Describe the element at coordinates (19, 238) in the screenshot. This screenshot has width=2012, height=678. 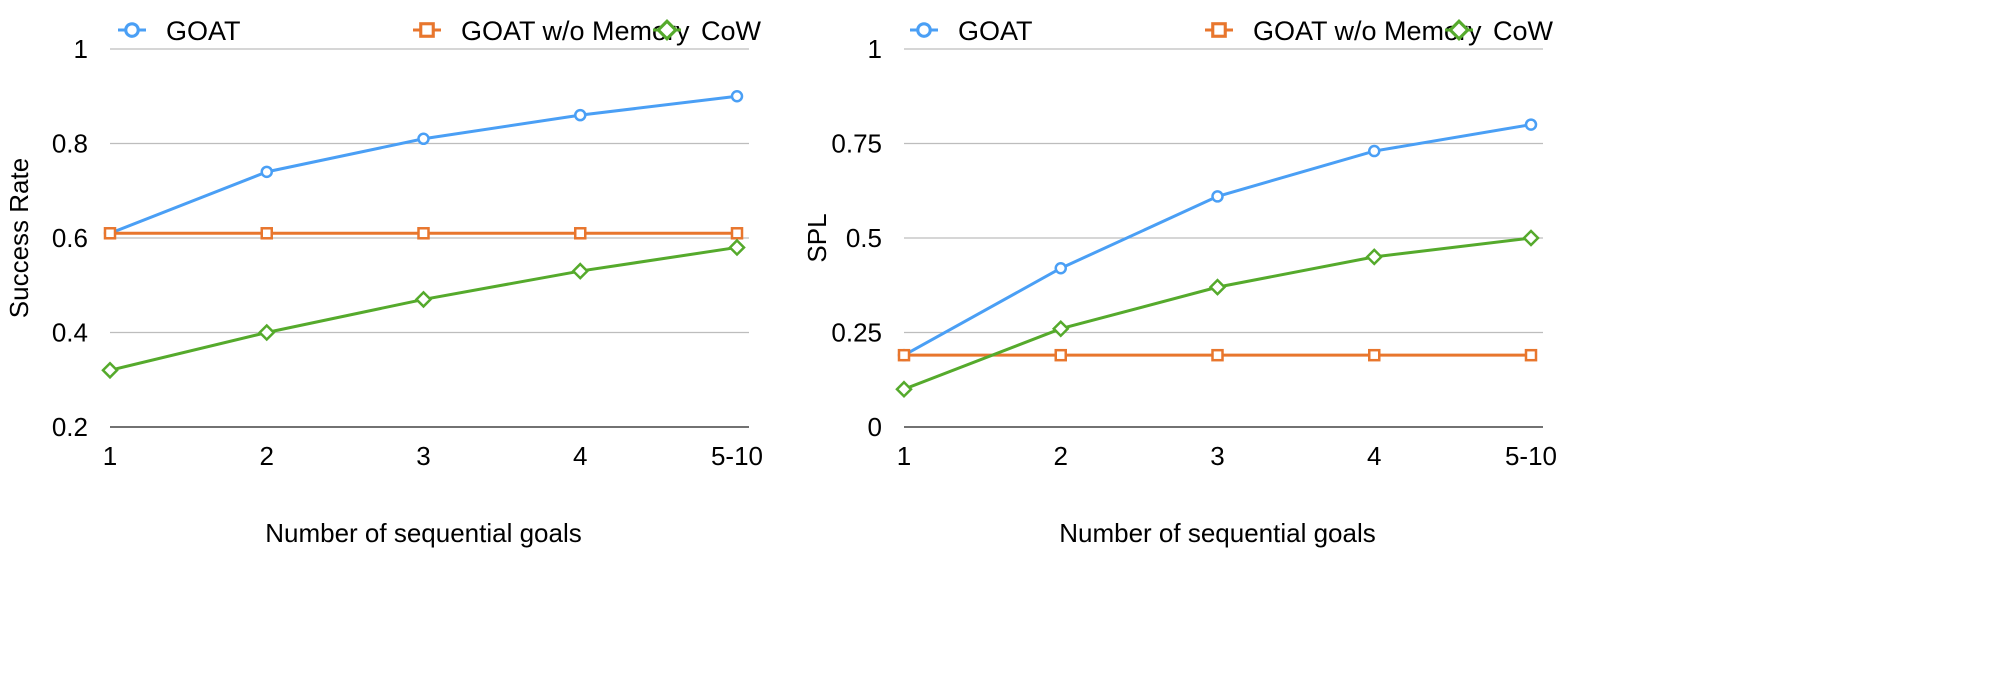
I see `y-axis-label: Success Rate` at that location.